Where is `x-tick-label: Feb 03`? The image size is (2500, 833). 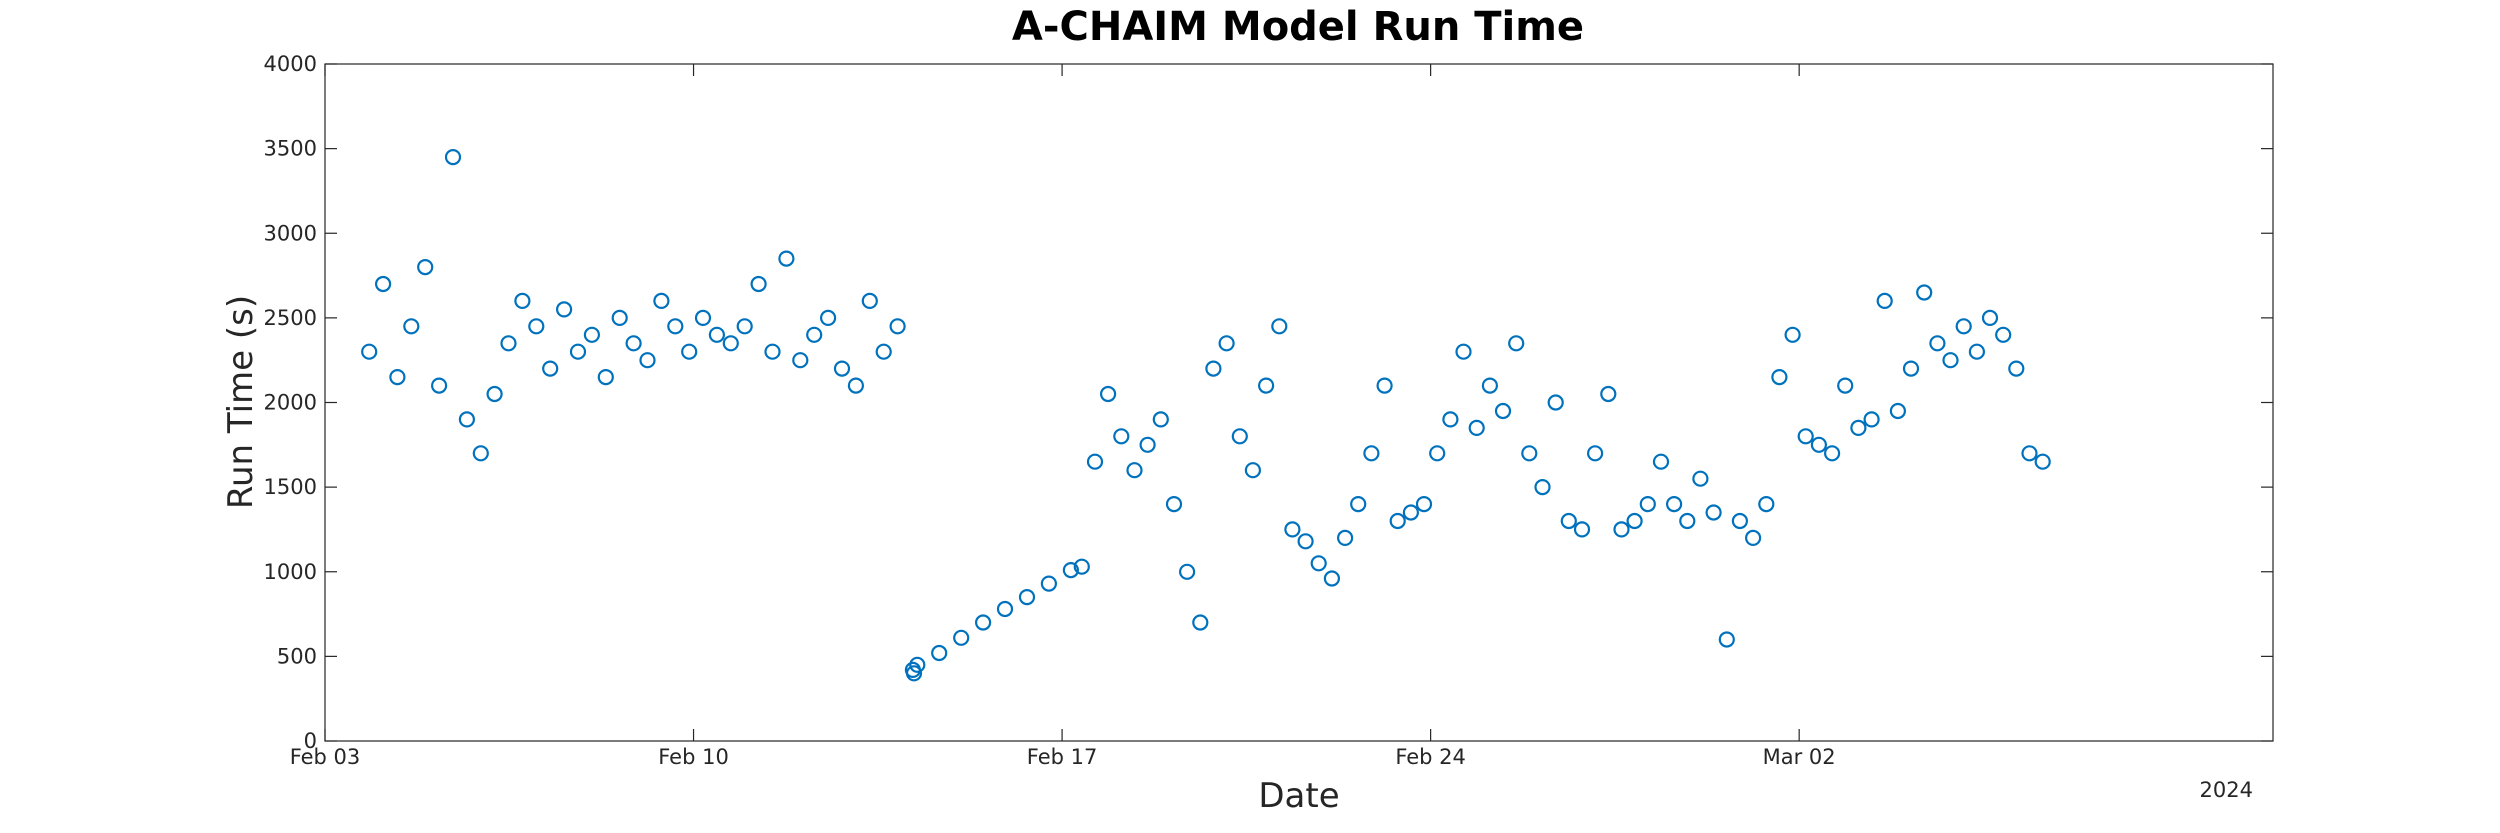 x-tick-label: Feb 03 is located at coordinates (325, 757).